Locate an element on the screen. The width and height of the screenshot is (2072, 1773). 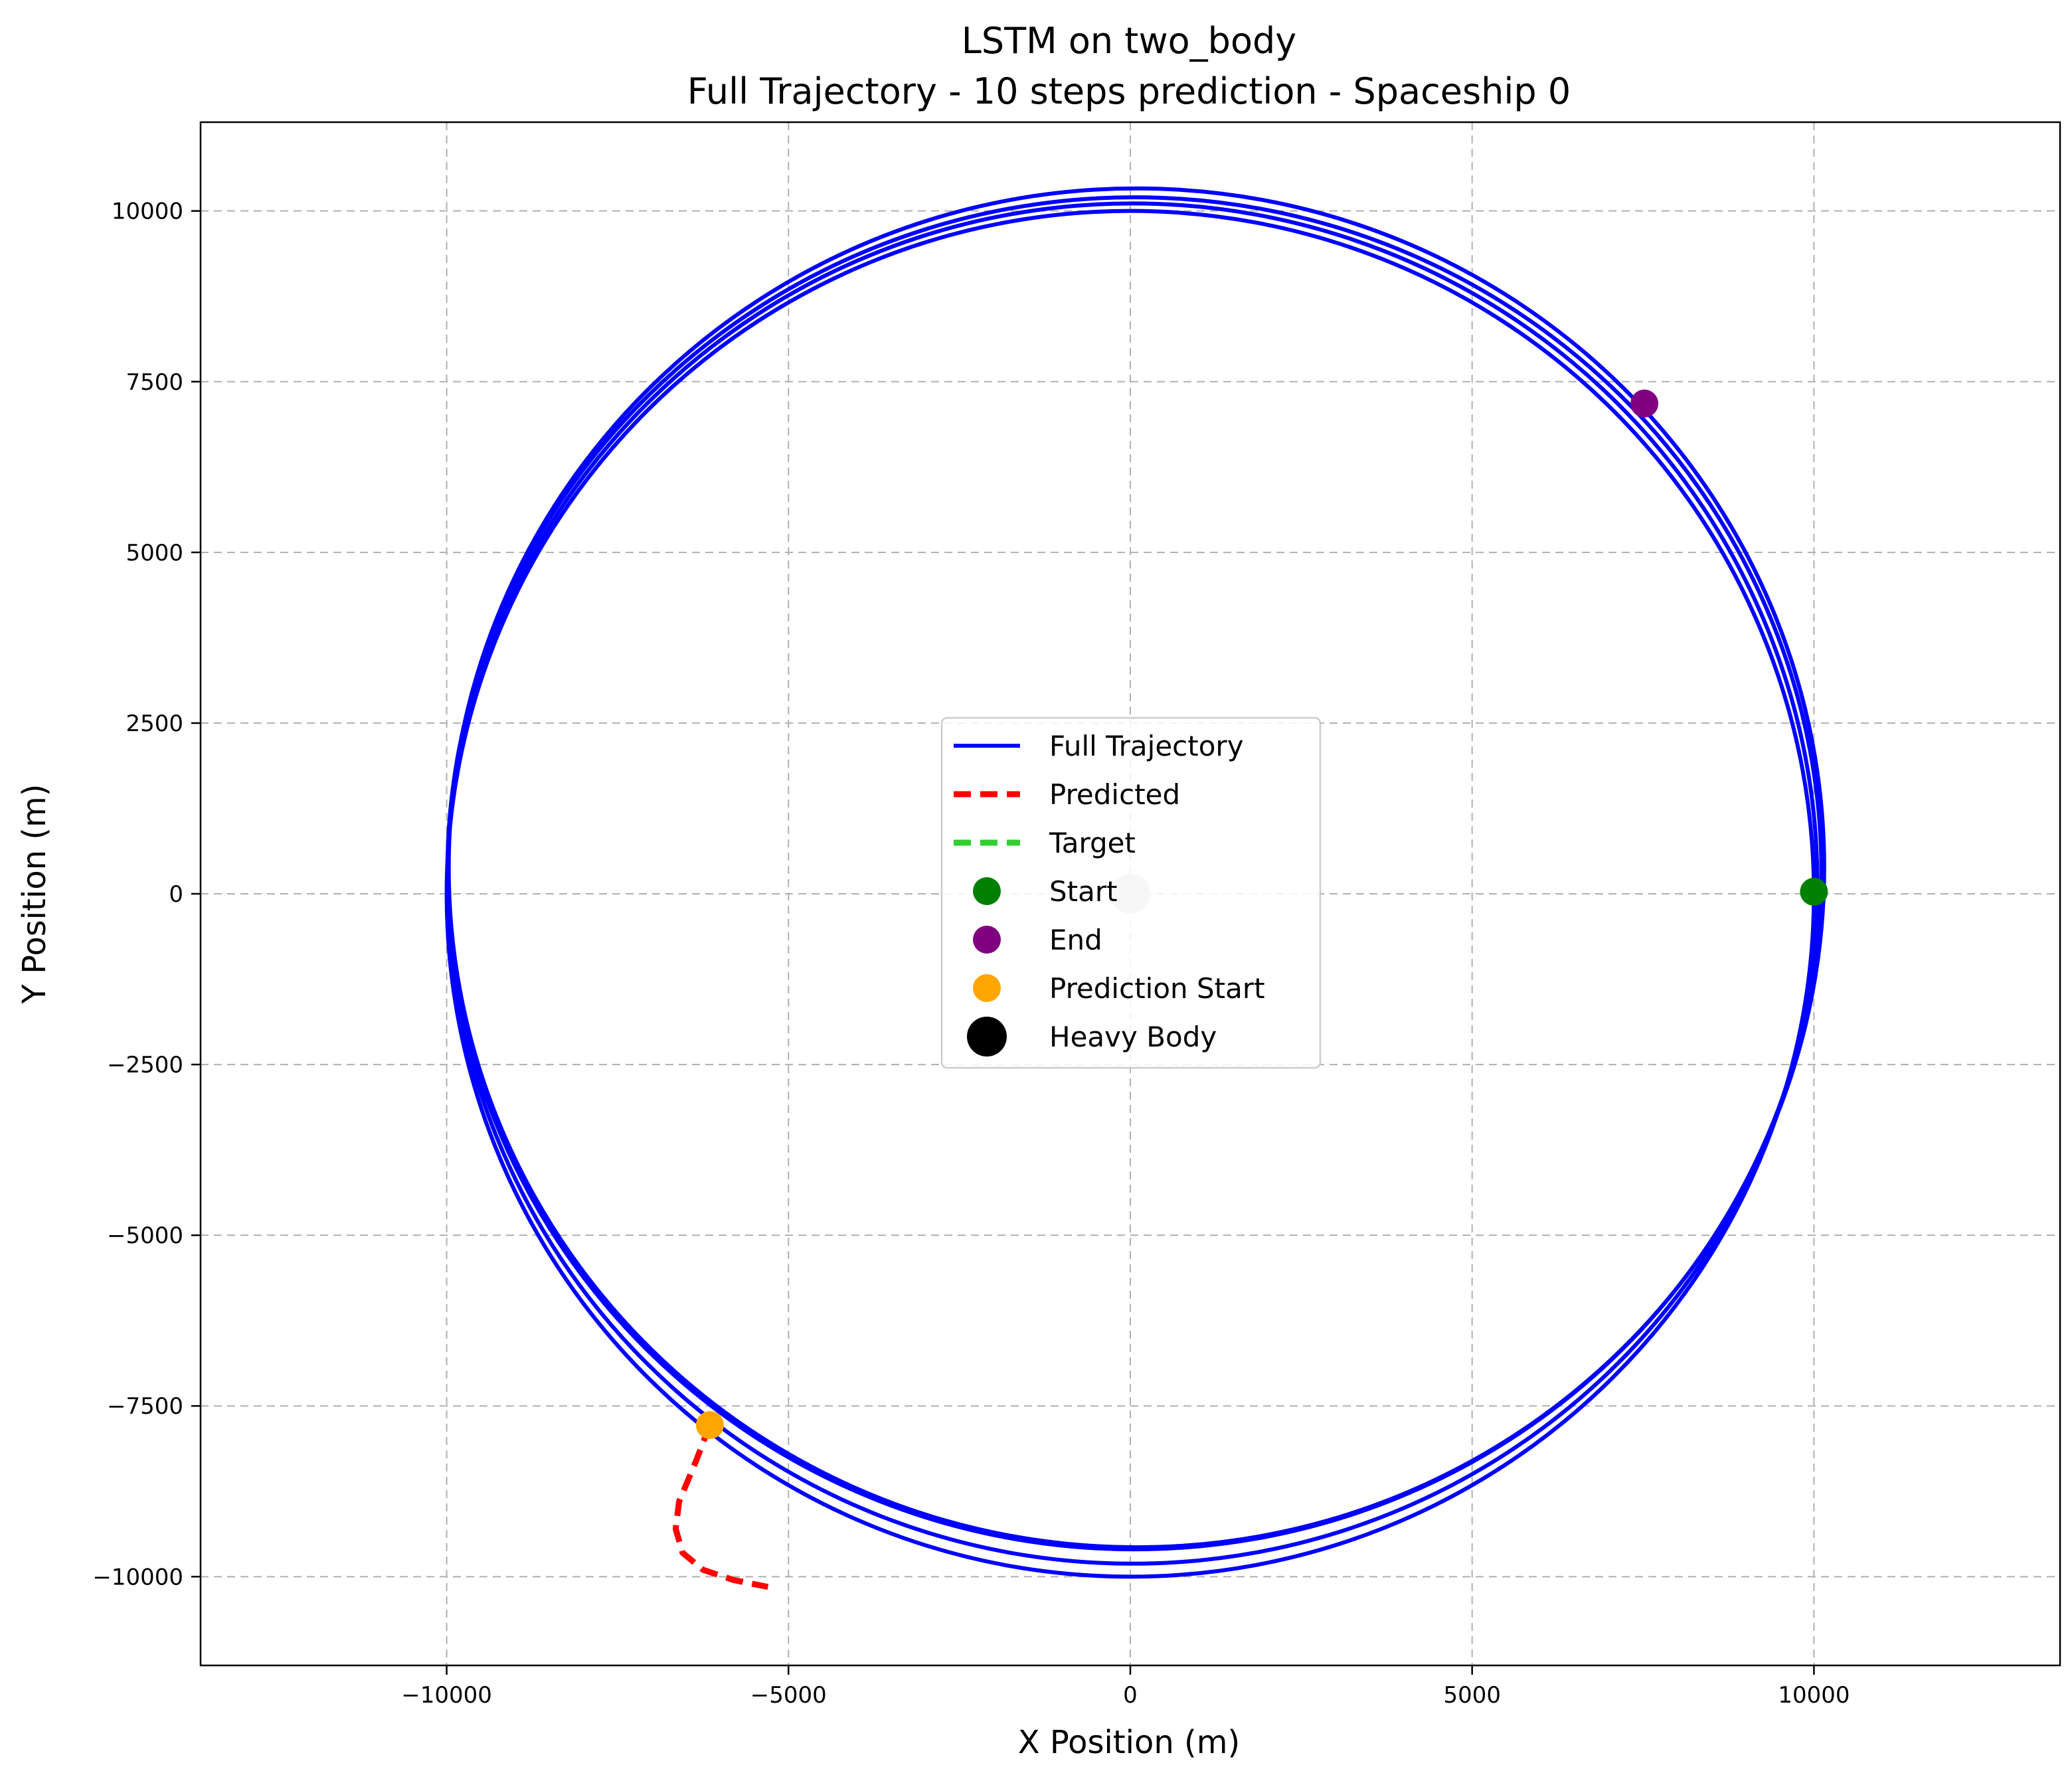
legend-label-predicted: Predicted is located at coordinates (1114, 794).